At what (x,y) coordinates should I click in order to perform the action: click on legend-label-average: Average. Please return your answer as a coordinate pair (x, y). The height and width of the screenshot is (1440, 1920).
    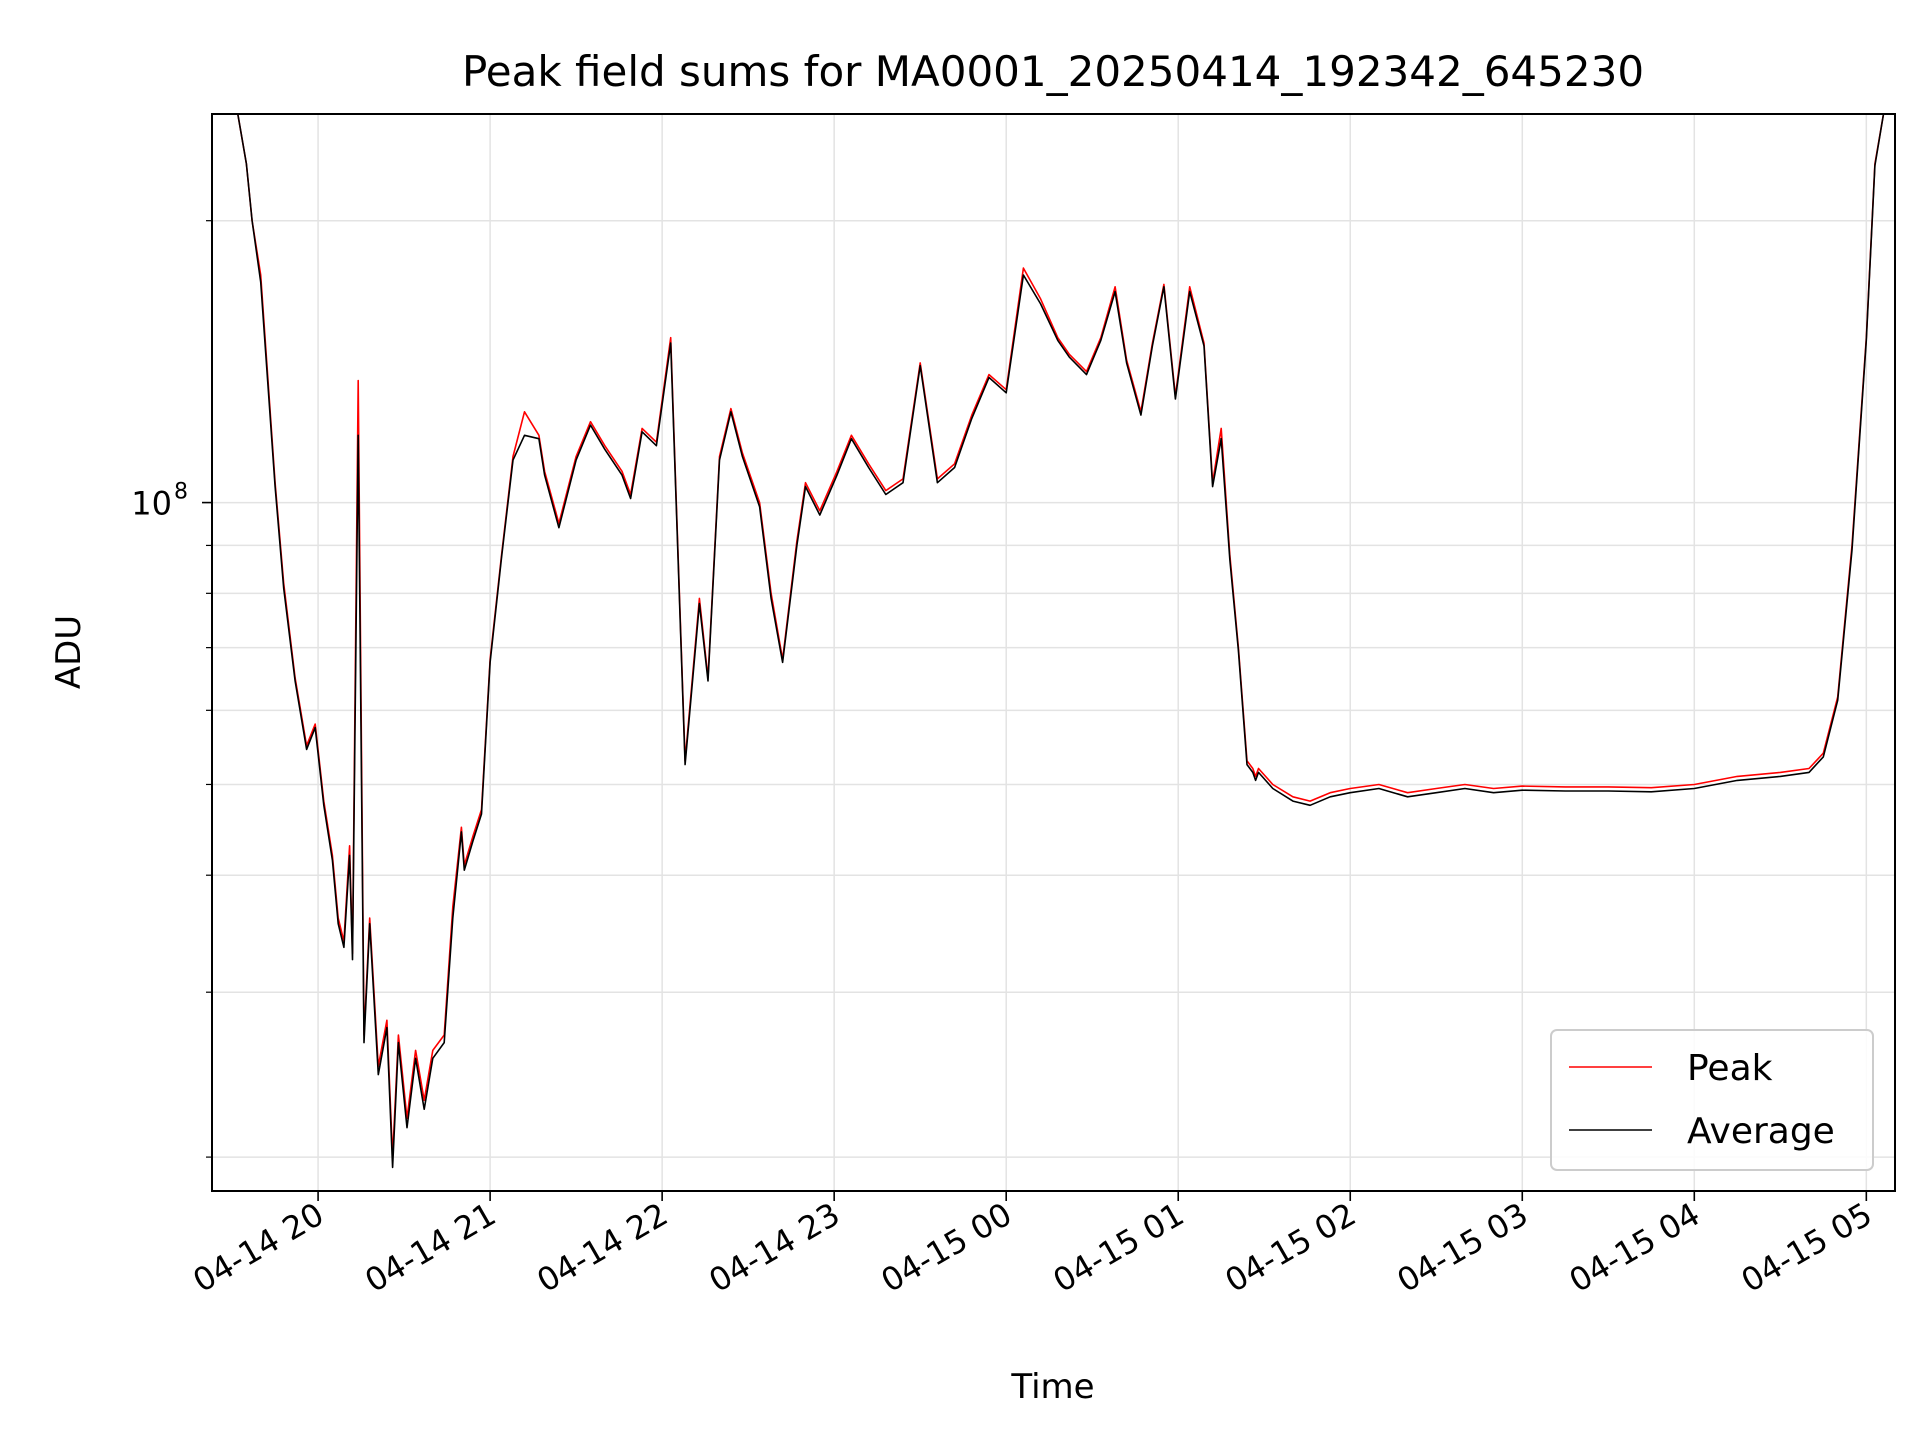
    Looking at the image, I should click on (1761, 1131).